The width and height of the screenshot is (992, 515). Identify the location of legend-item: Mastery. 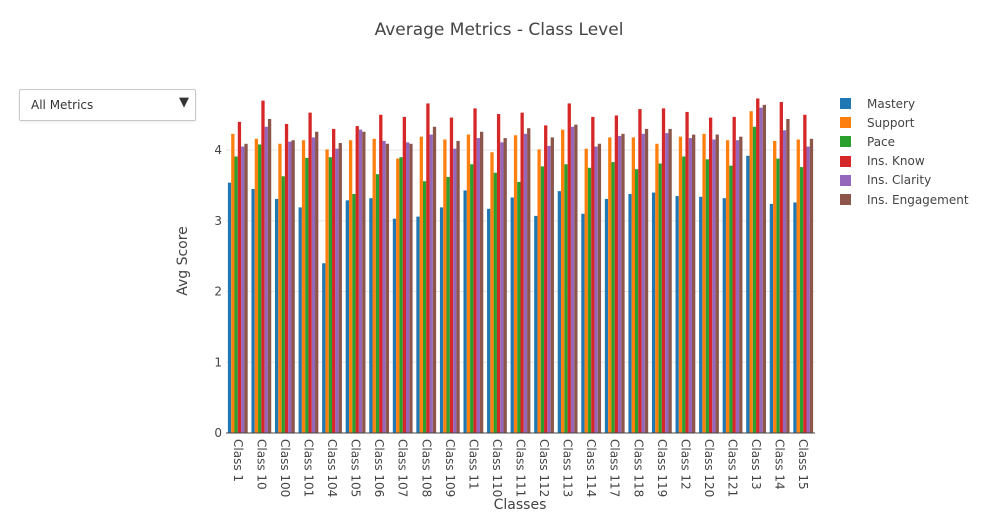
(904, 103).